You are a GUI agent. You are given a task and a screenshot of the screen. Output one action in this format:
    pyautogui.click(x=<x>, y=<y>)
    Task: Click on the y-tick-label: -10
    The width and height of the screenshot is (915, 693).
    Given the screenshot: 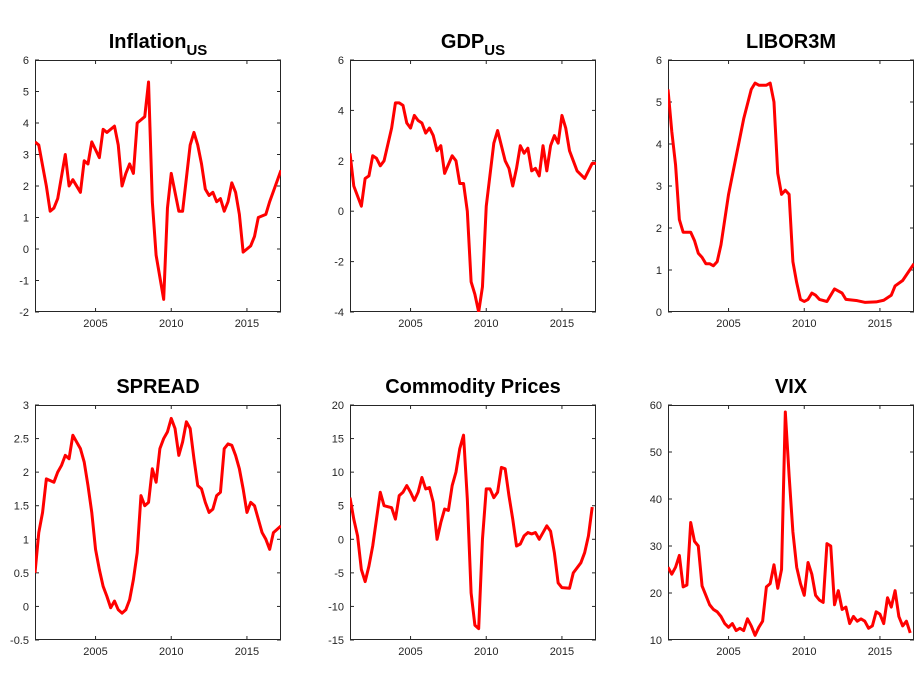 What is the action you would take?
    pyautogui.click(x=336, y=607)
    